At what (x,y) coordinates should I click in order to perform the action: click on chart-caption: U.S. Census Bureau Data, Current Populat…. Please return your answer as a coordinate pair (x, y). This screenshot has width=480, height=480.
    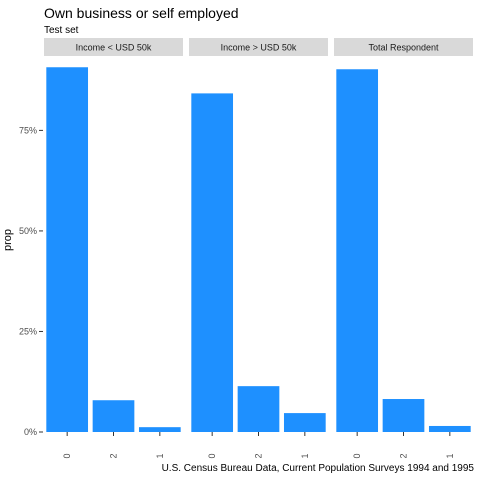
    Looking at the image, I should click on (317, 468).